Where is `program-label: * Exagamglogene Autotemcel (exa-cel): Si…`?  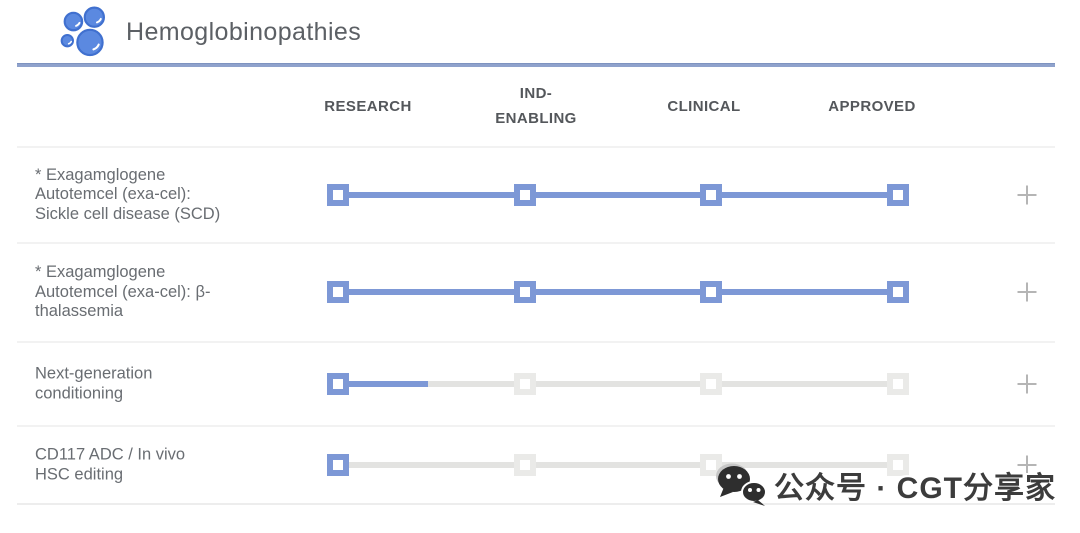 program-label: * Exagamglogene Autotemcel (exa-cel): Si… is located at coordinates (128, 194).